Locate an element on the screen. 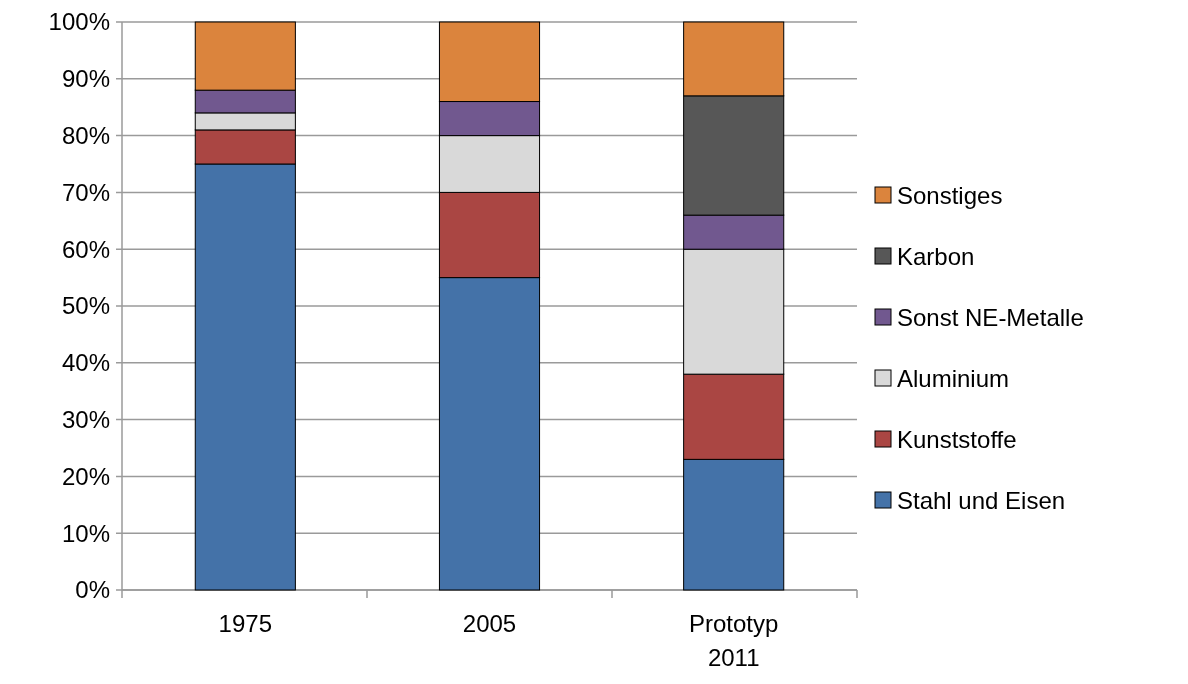  legend-label: Kunststoffe is located at coordinates (957, 440).